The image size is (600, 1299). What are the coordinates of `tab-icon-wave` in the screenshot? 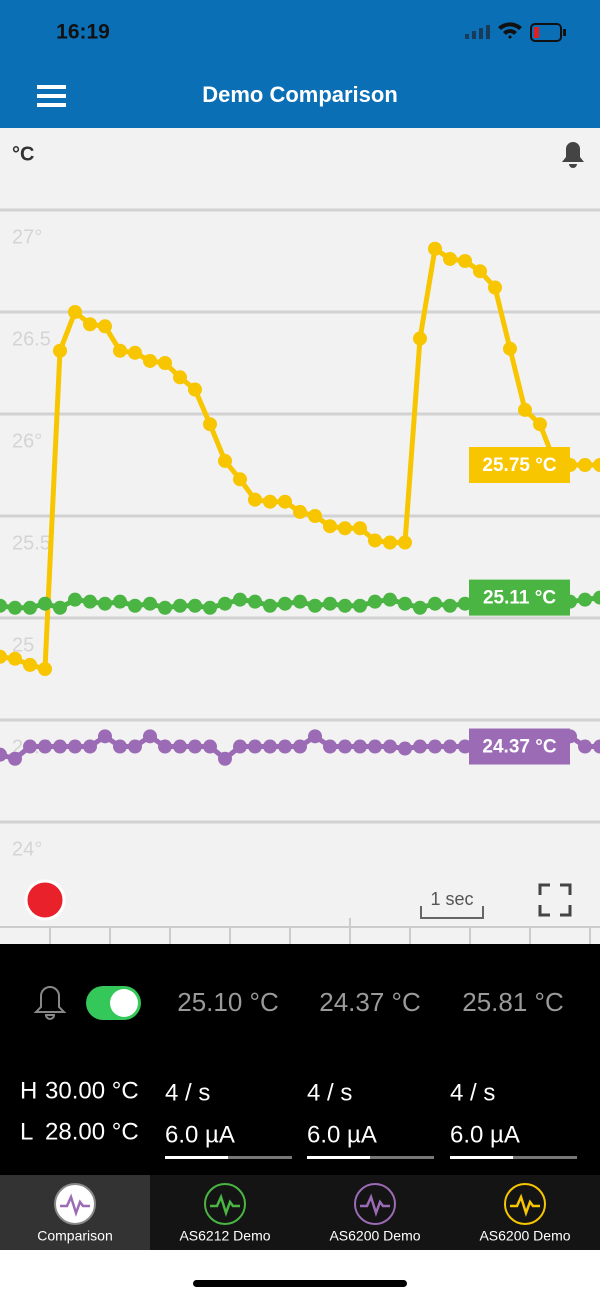 It's located at (375, 1205).